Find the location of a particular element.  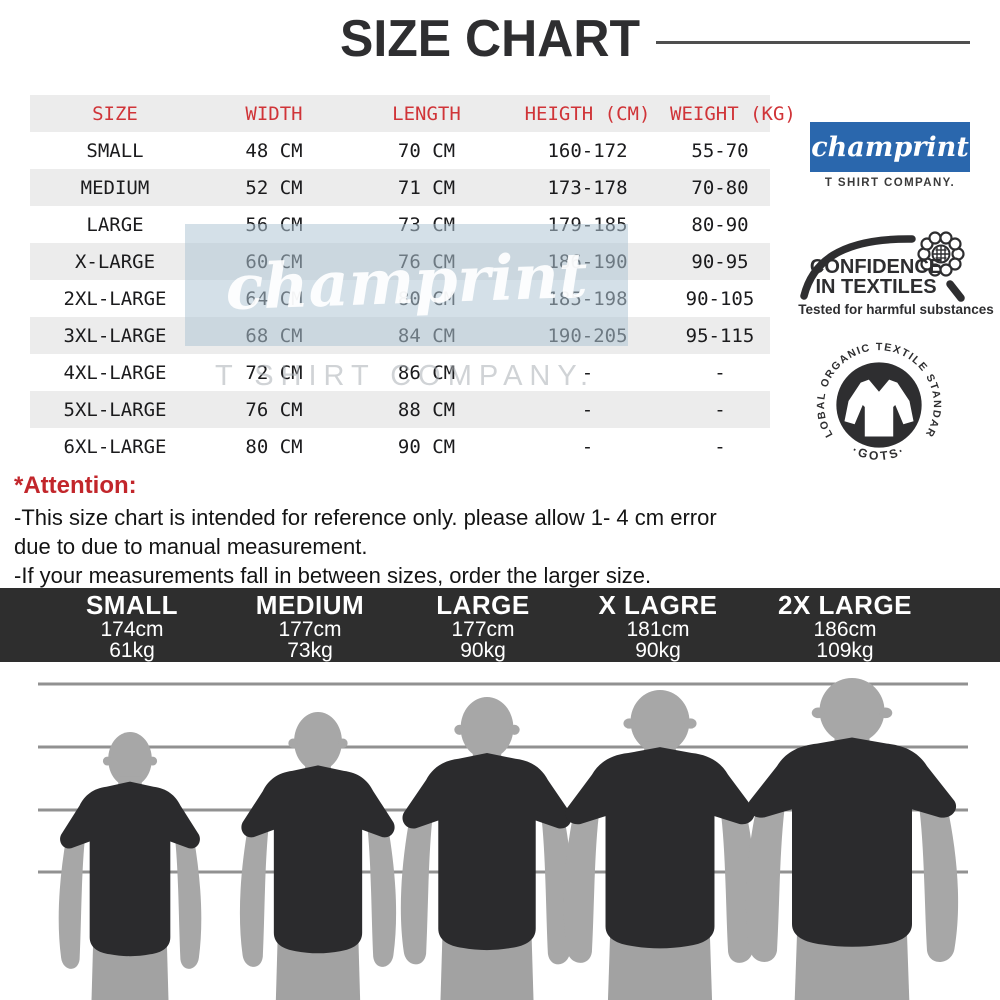

figure-silhouette-large is located at coordinates (487, 848).